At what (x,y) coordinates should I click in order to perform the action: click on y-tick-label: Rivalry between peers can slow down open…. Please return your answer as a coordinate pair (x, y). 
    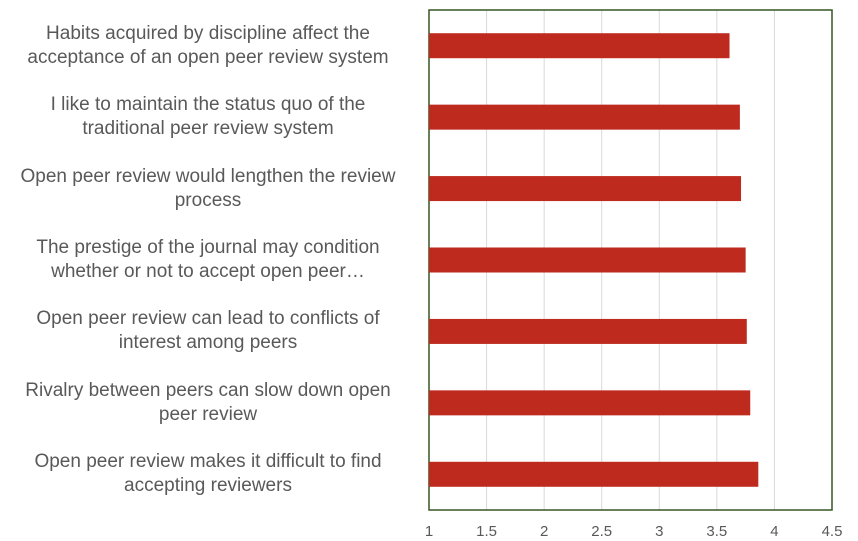
    Looking at the image, I should click on (204, 403).